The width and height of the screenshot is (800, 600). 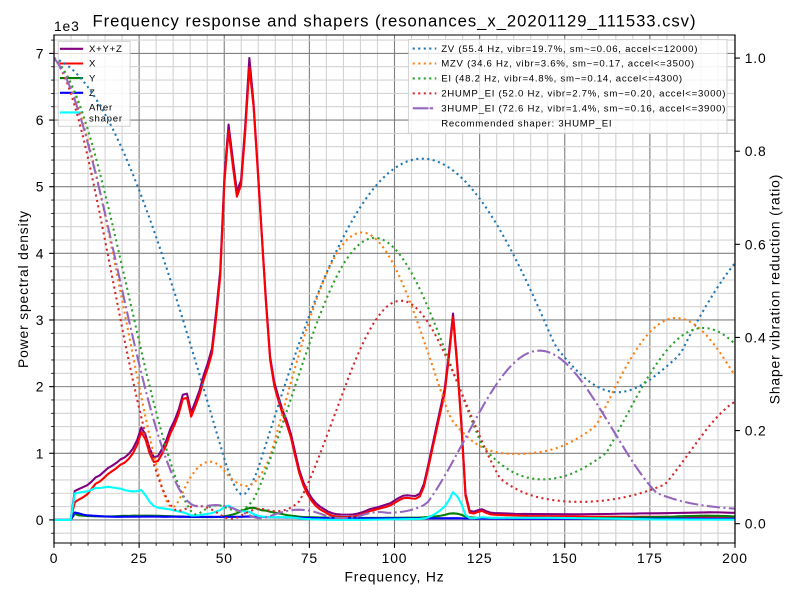 I want to click on svg-text: Y, so click(x=92, y=78).